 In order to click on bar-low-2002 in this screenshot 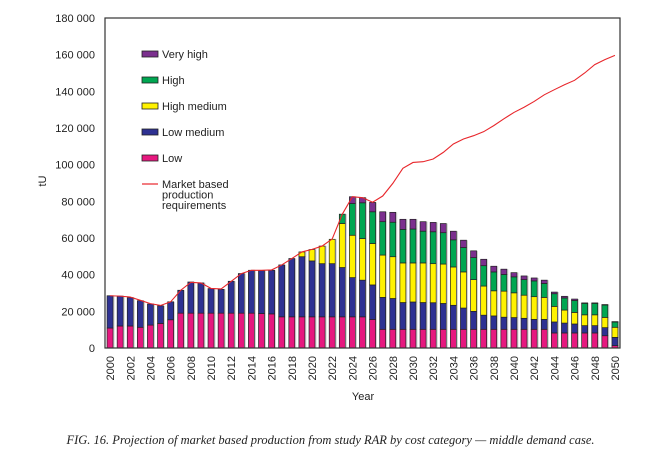, I will do `click(130, 337)`.